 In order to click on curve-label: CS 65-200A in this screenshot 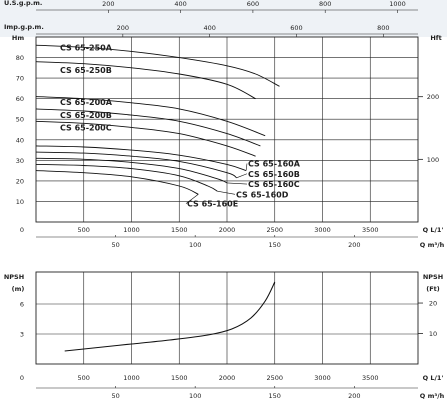, I will do `click(86, 102)`.